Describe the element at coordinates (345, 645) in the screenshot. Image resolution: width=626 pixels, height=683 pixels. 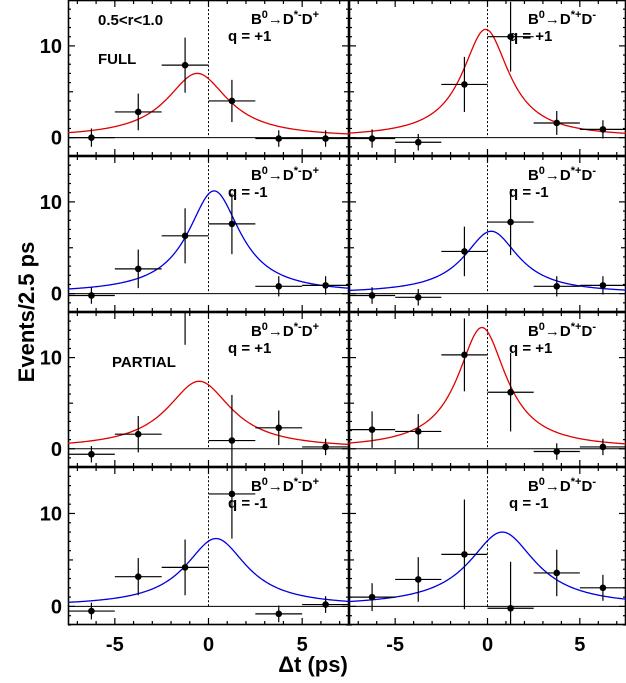
I see `x-tick-labels: -5 0 5 -5 0 5` at that location.